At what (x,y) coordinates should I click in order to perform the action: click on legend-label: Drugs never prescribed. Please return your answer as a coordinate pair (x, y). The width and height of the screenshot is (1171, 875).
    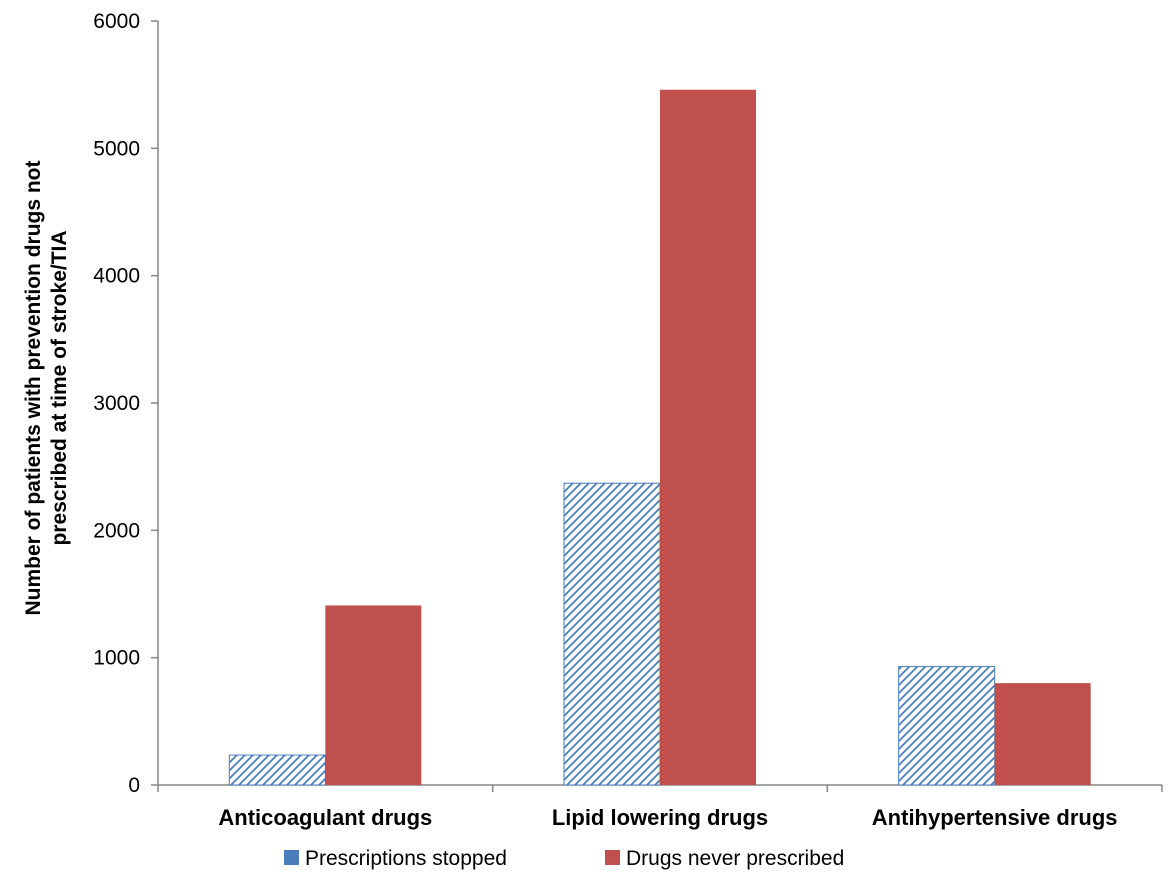
    Looking at the image, I should click on (735, 858).